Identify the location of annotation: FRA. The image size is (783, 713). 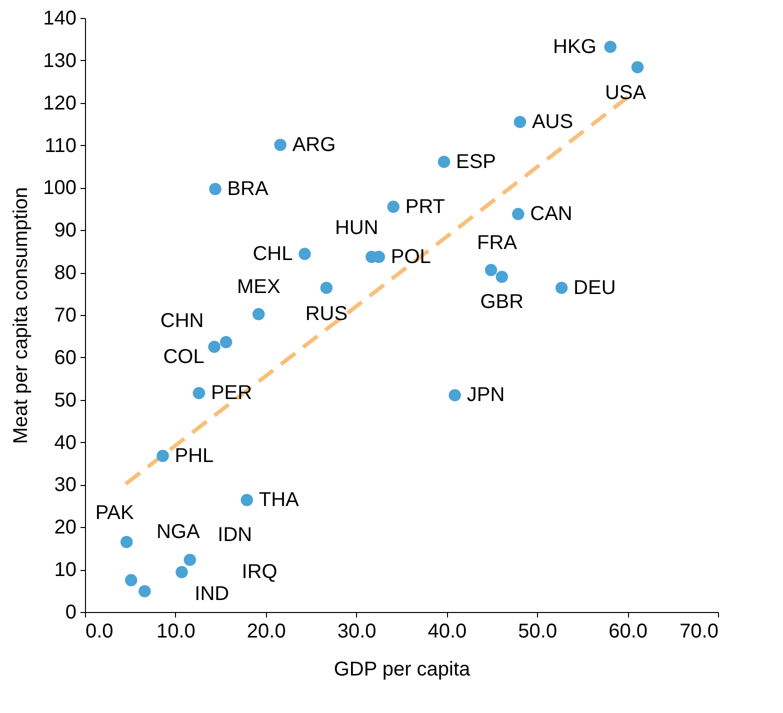
(497, 243).